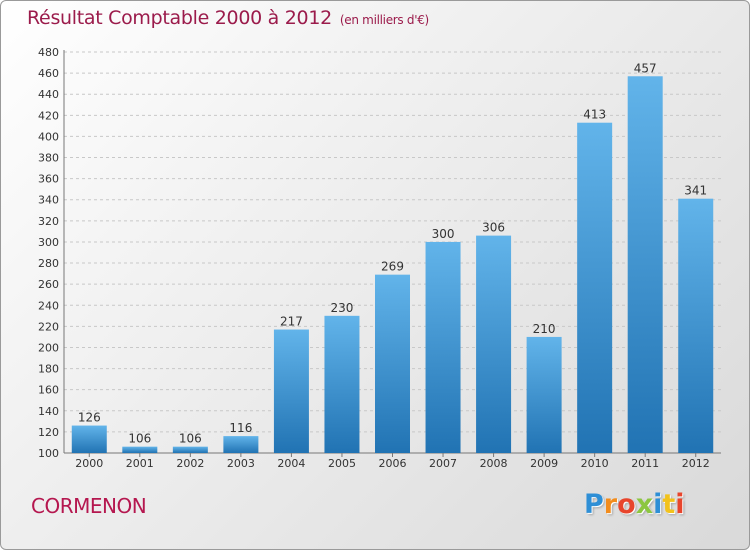  What do you see at coordinates (48, 200) in the screenshot?
I see `y-tick-label: 340` at bounding box center [48, 200].